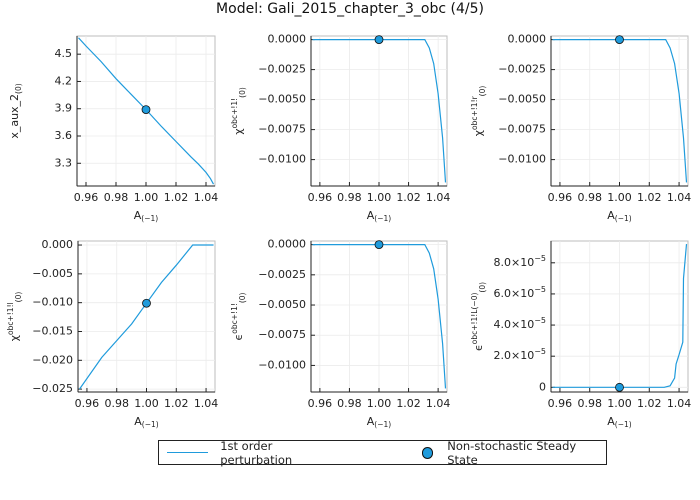  Describe the element at coordinates (350, 9) in the screenshot. I see `figure-title: Model: Gali_2015_chapter_3_obc (4/5)` at that location.